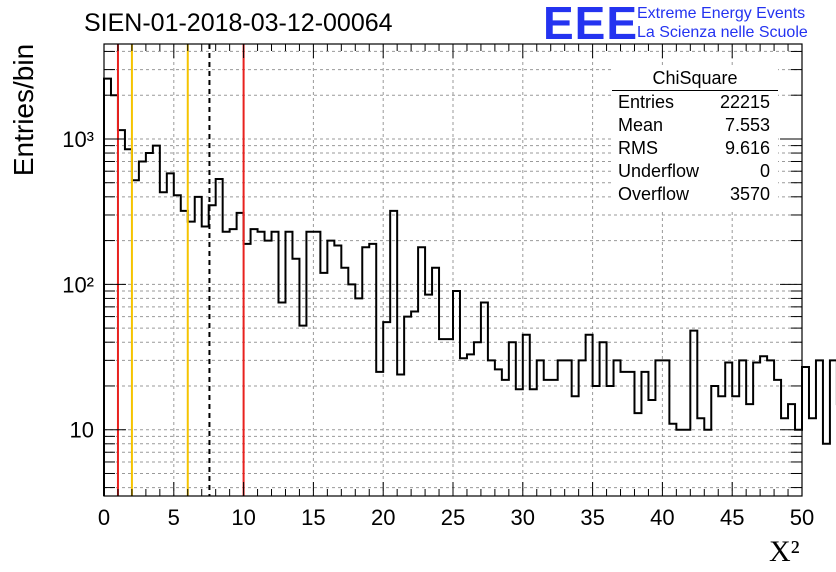 The width and height of the screenshot is (836, 572). Describe the element at coordinates (747, 148) in the screenshot. I see `stats-value: 9.616` at that location.